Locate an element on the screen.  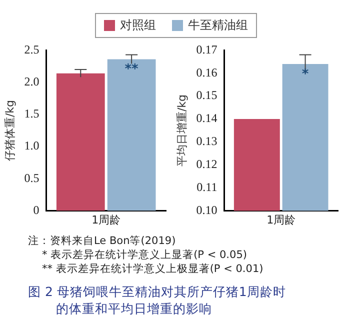
y-tick-label: 0.14 is located at coordinates (207, 118).